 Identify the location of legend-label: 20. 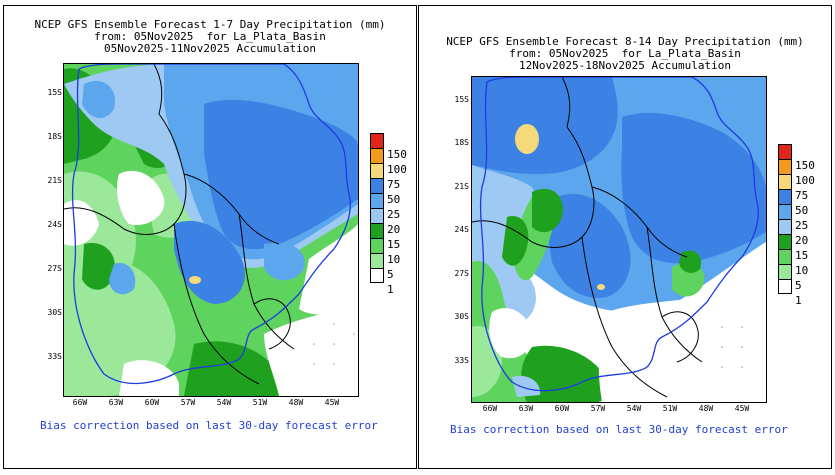
(802, 240).